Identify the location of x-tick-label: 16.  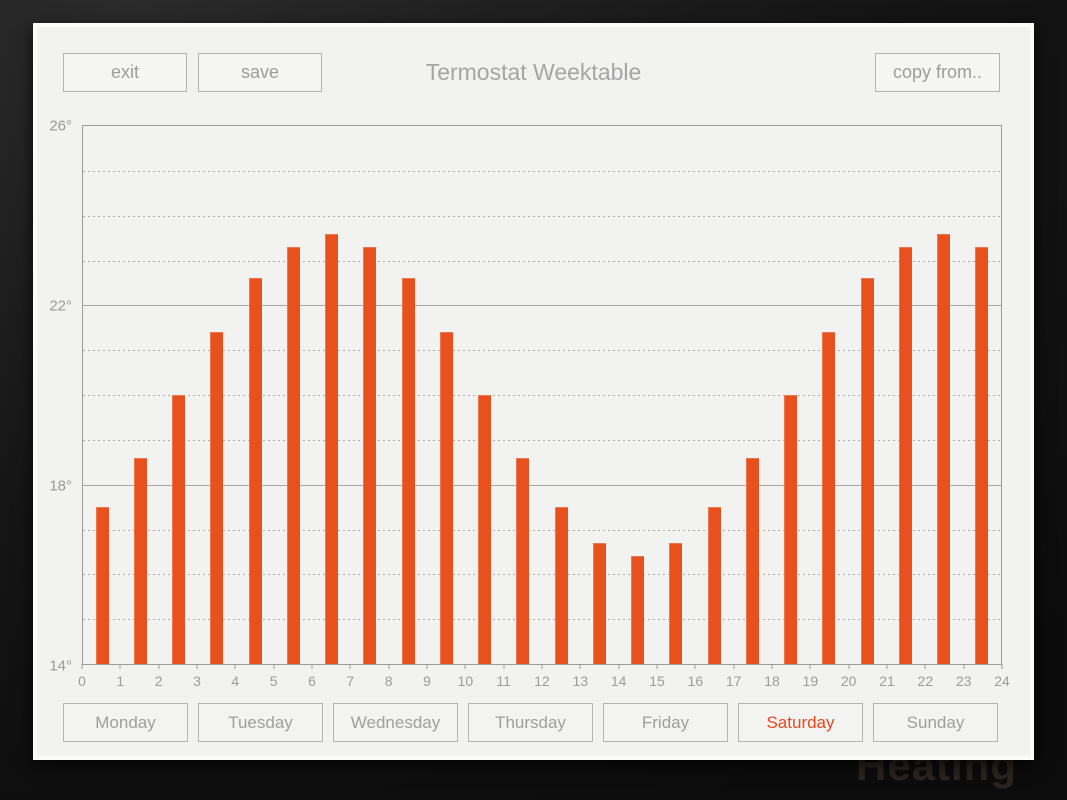
(695, 681).